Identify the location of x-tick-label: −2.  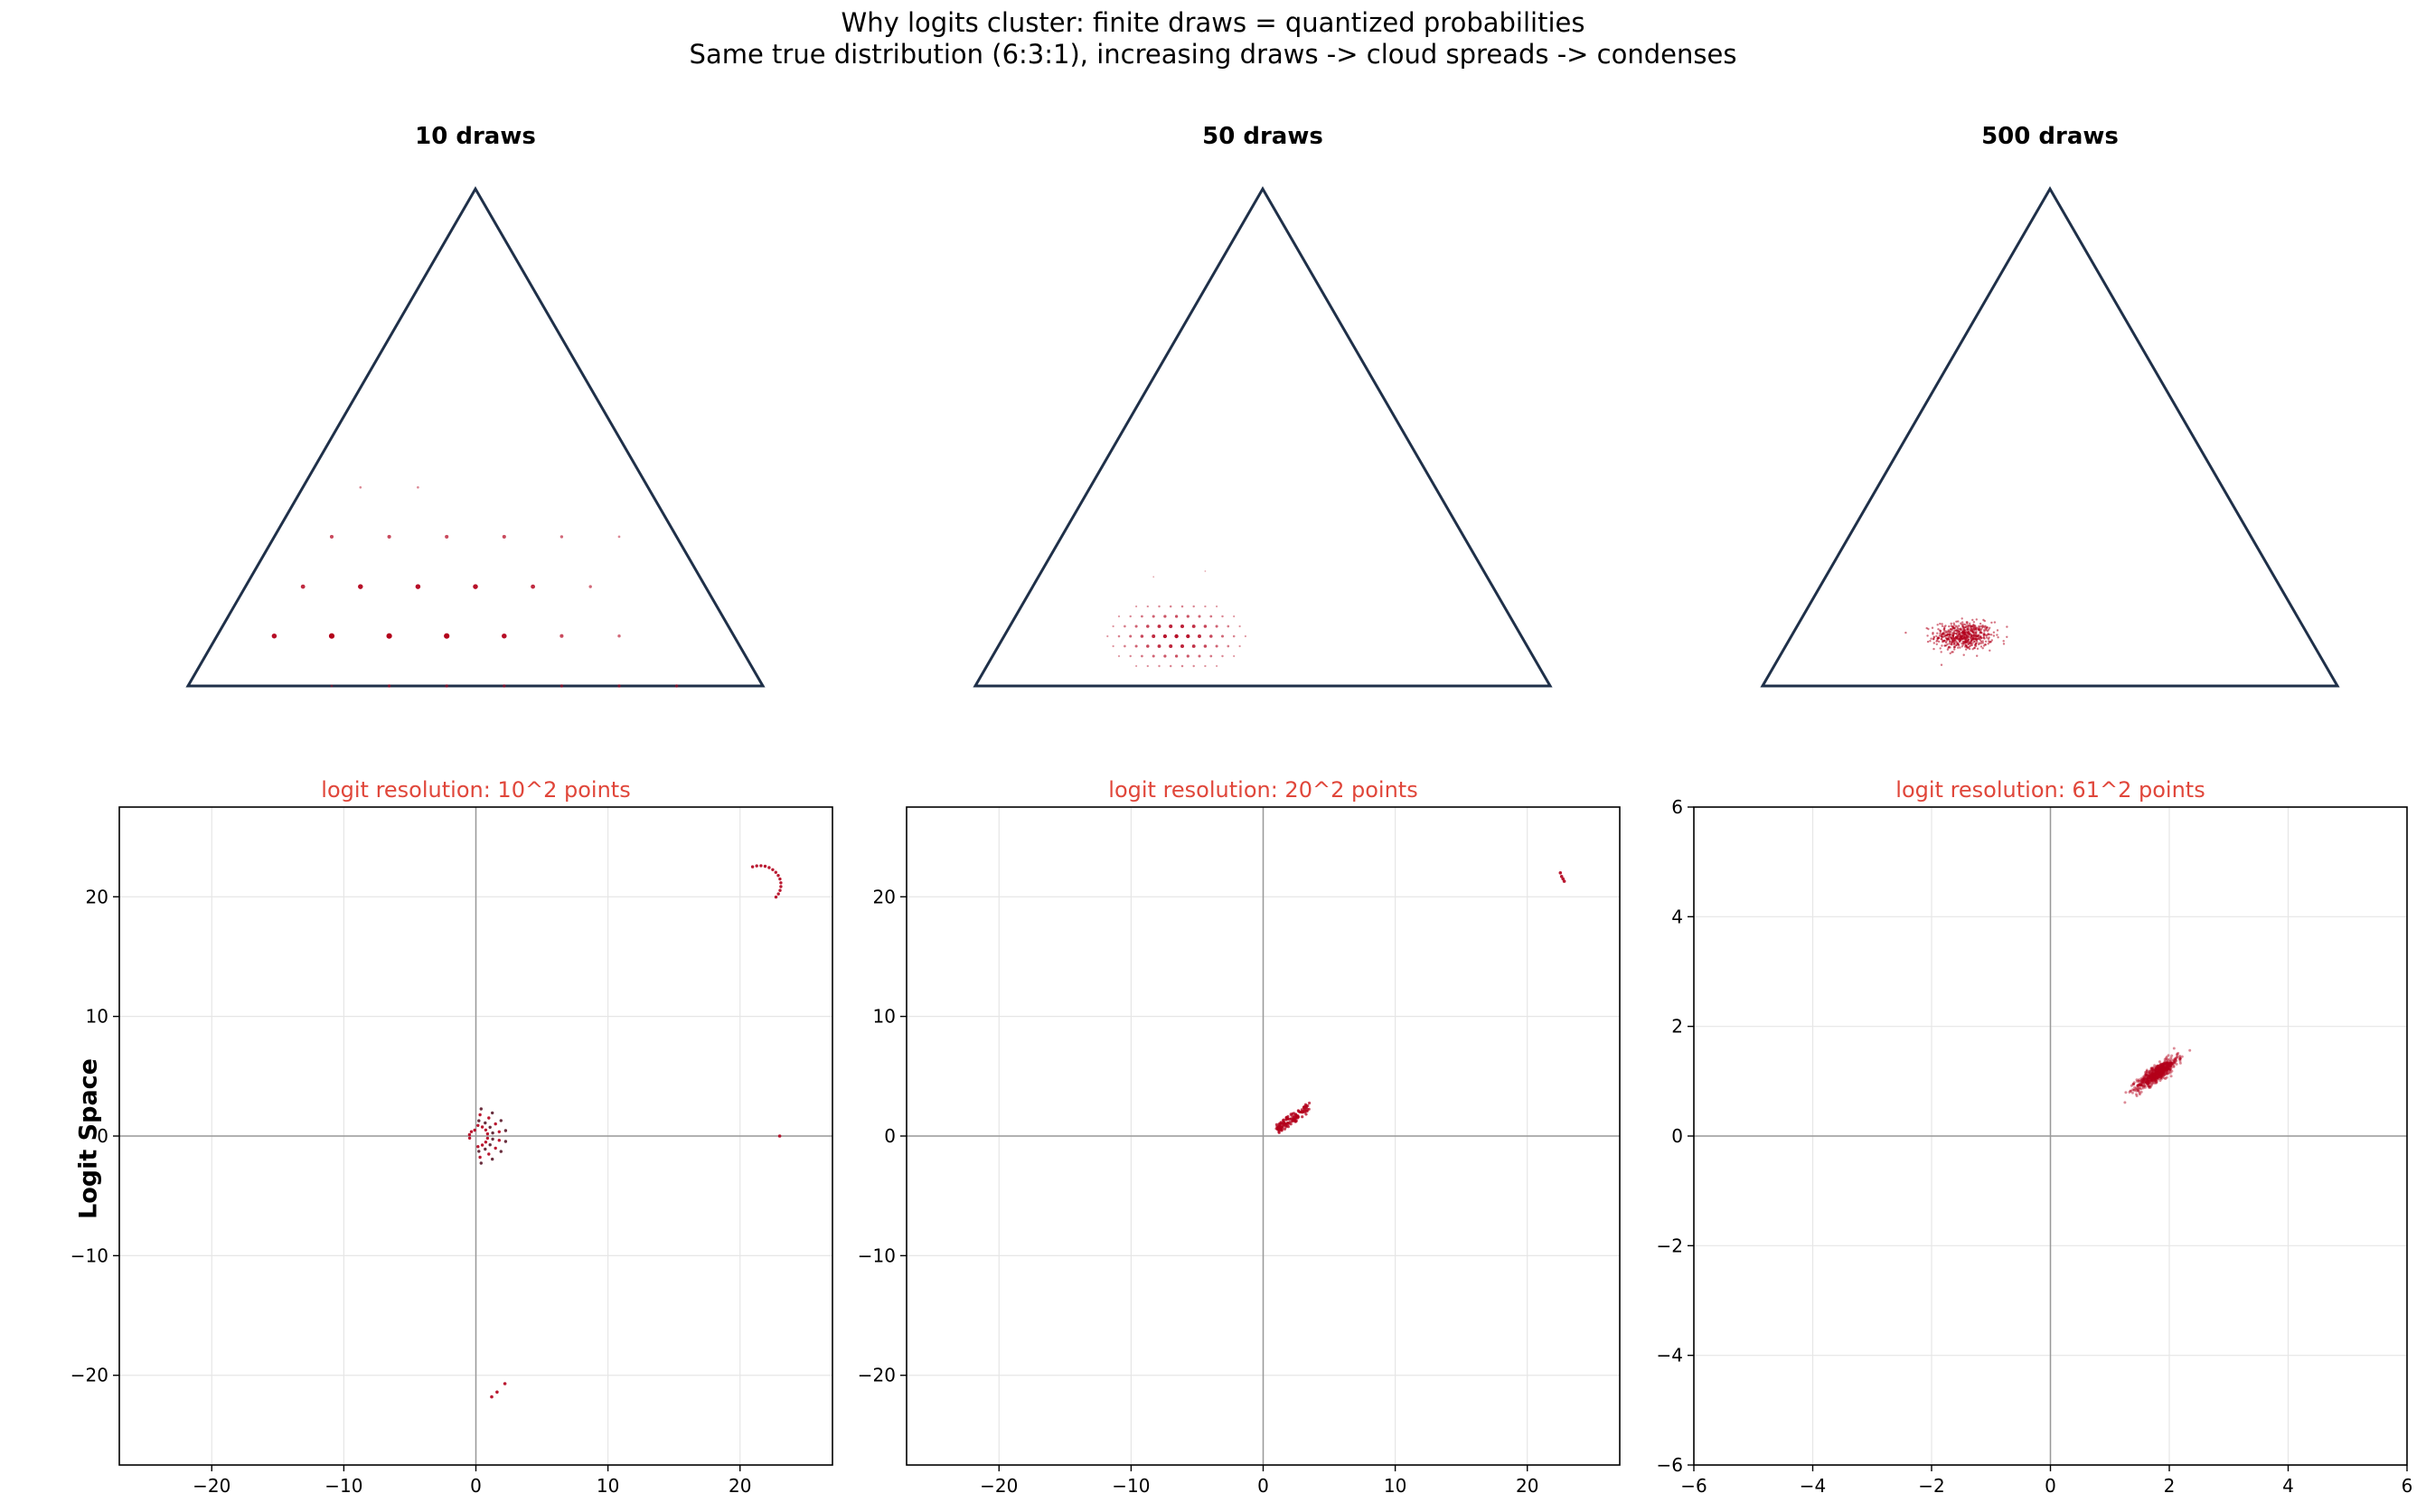
(1931, 1486).